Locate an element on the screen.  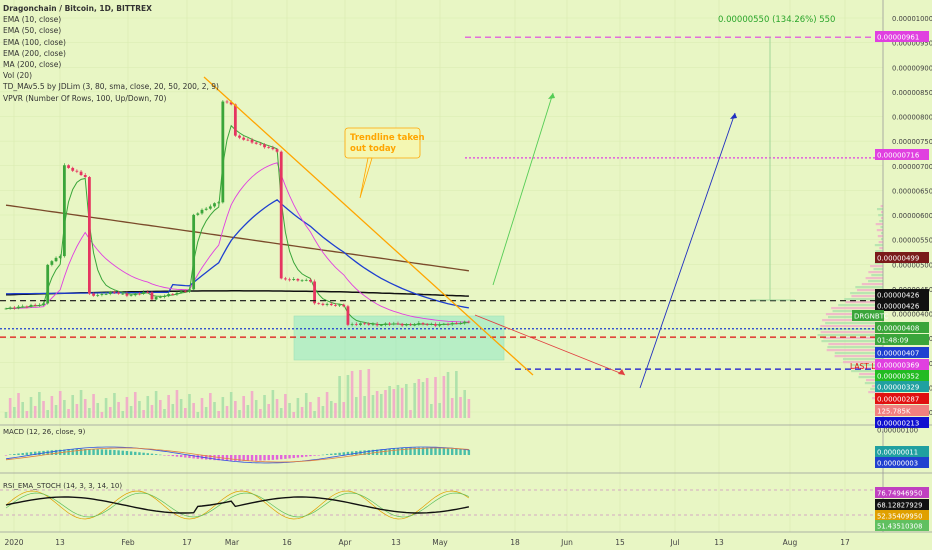
legend-title: Dragonchain / Bitcoin, 1D, BITTREX is located at coordinates (77, 8).